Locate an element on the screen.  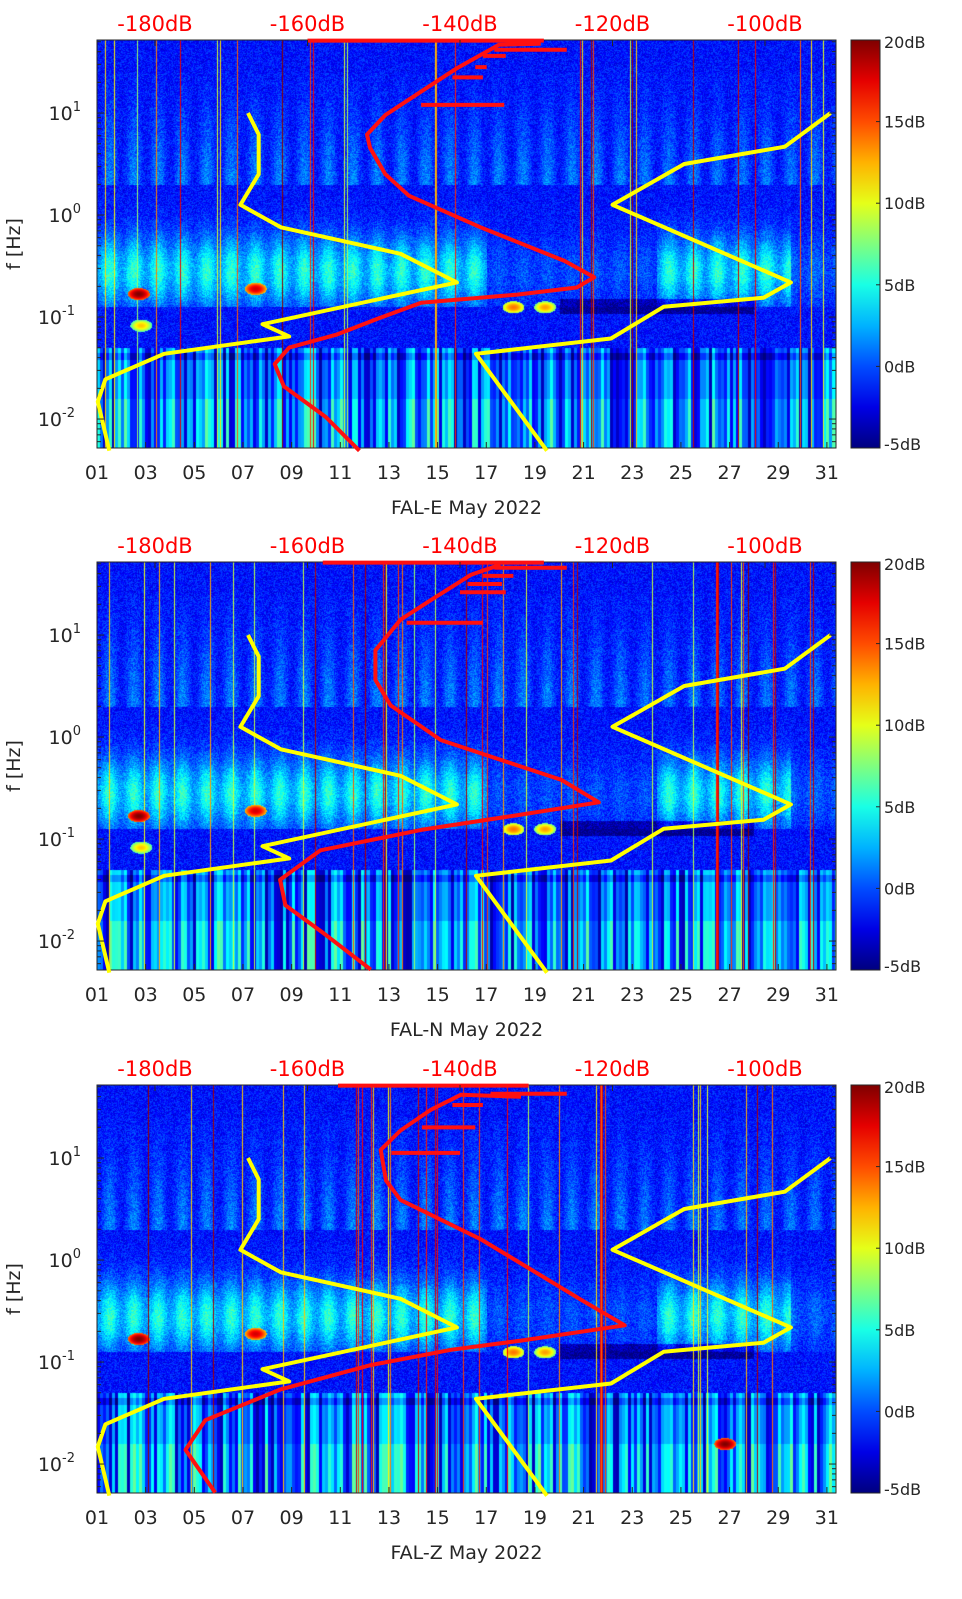
x-axis-label: FAL-Z May 2022 is located at coordinates (466, 1553).